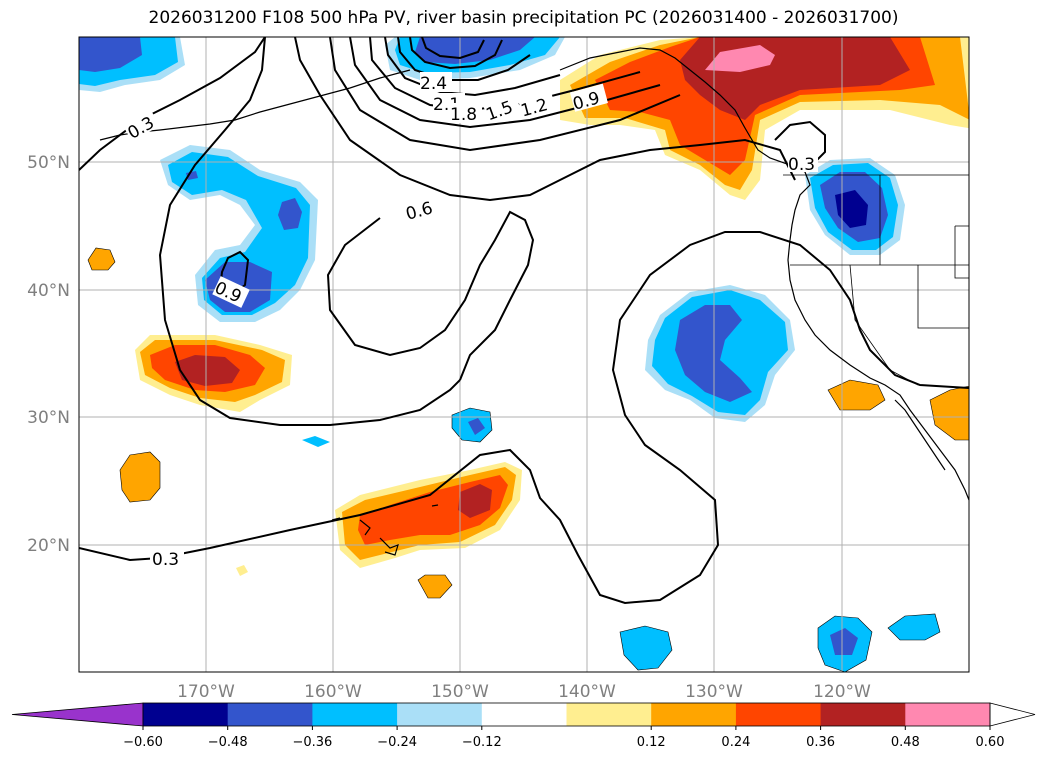  Describe the element at coordinates (207, 370) in the screenshot. I see `anomaly-west-darkred` at that location.